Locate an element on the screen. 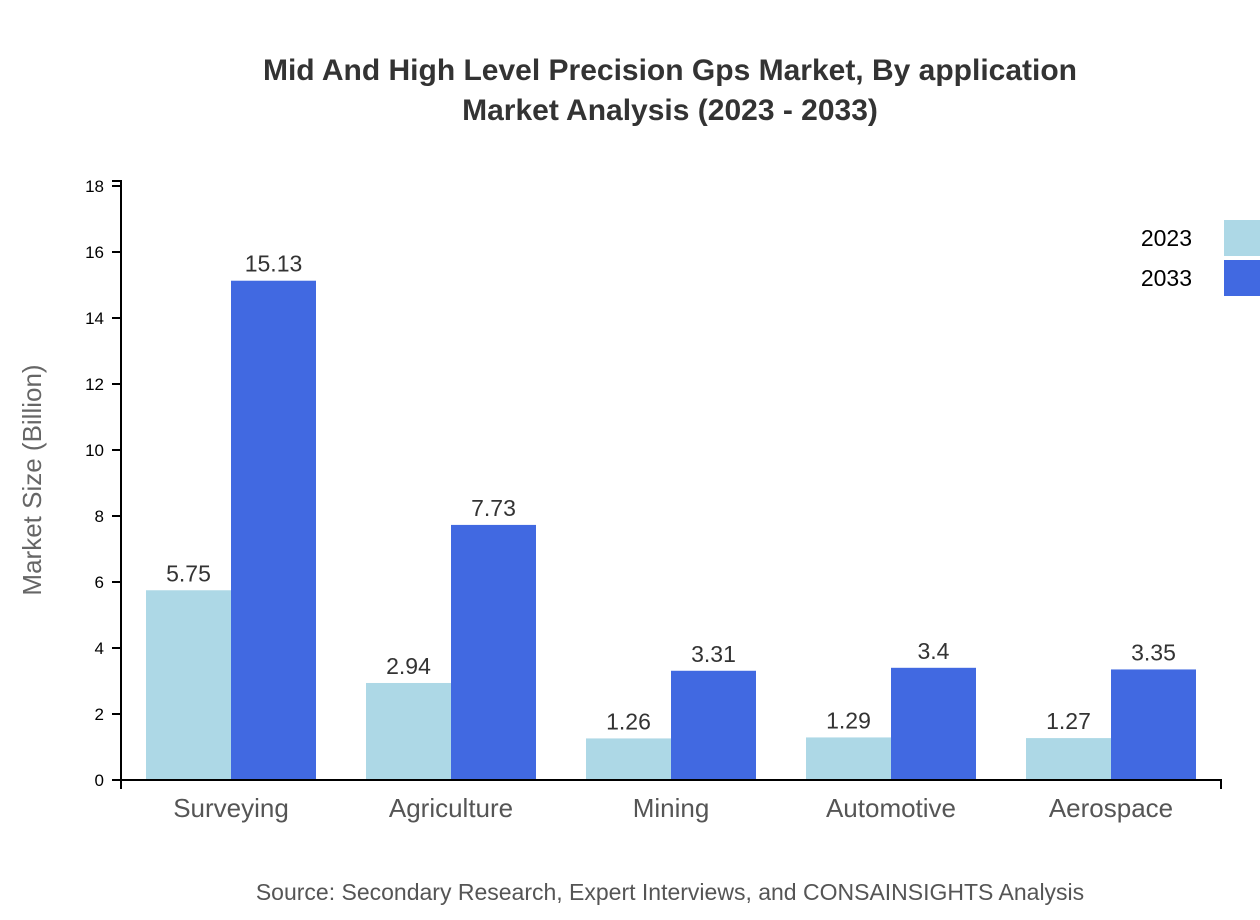  data-label: 15.13 is located at coordinates (274, 264).